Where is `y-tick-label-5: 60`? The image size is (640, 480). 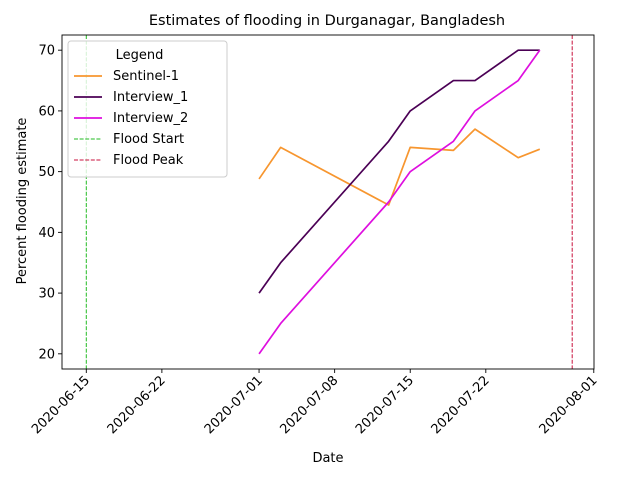
y-tick-label-5: 60 is located at coordinates (46, 111).